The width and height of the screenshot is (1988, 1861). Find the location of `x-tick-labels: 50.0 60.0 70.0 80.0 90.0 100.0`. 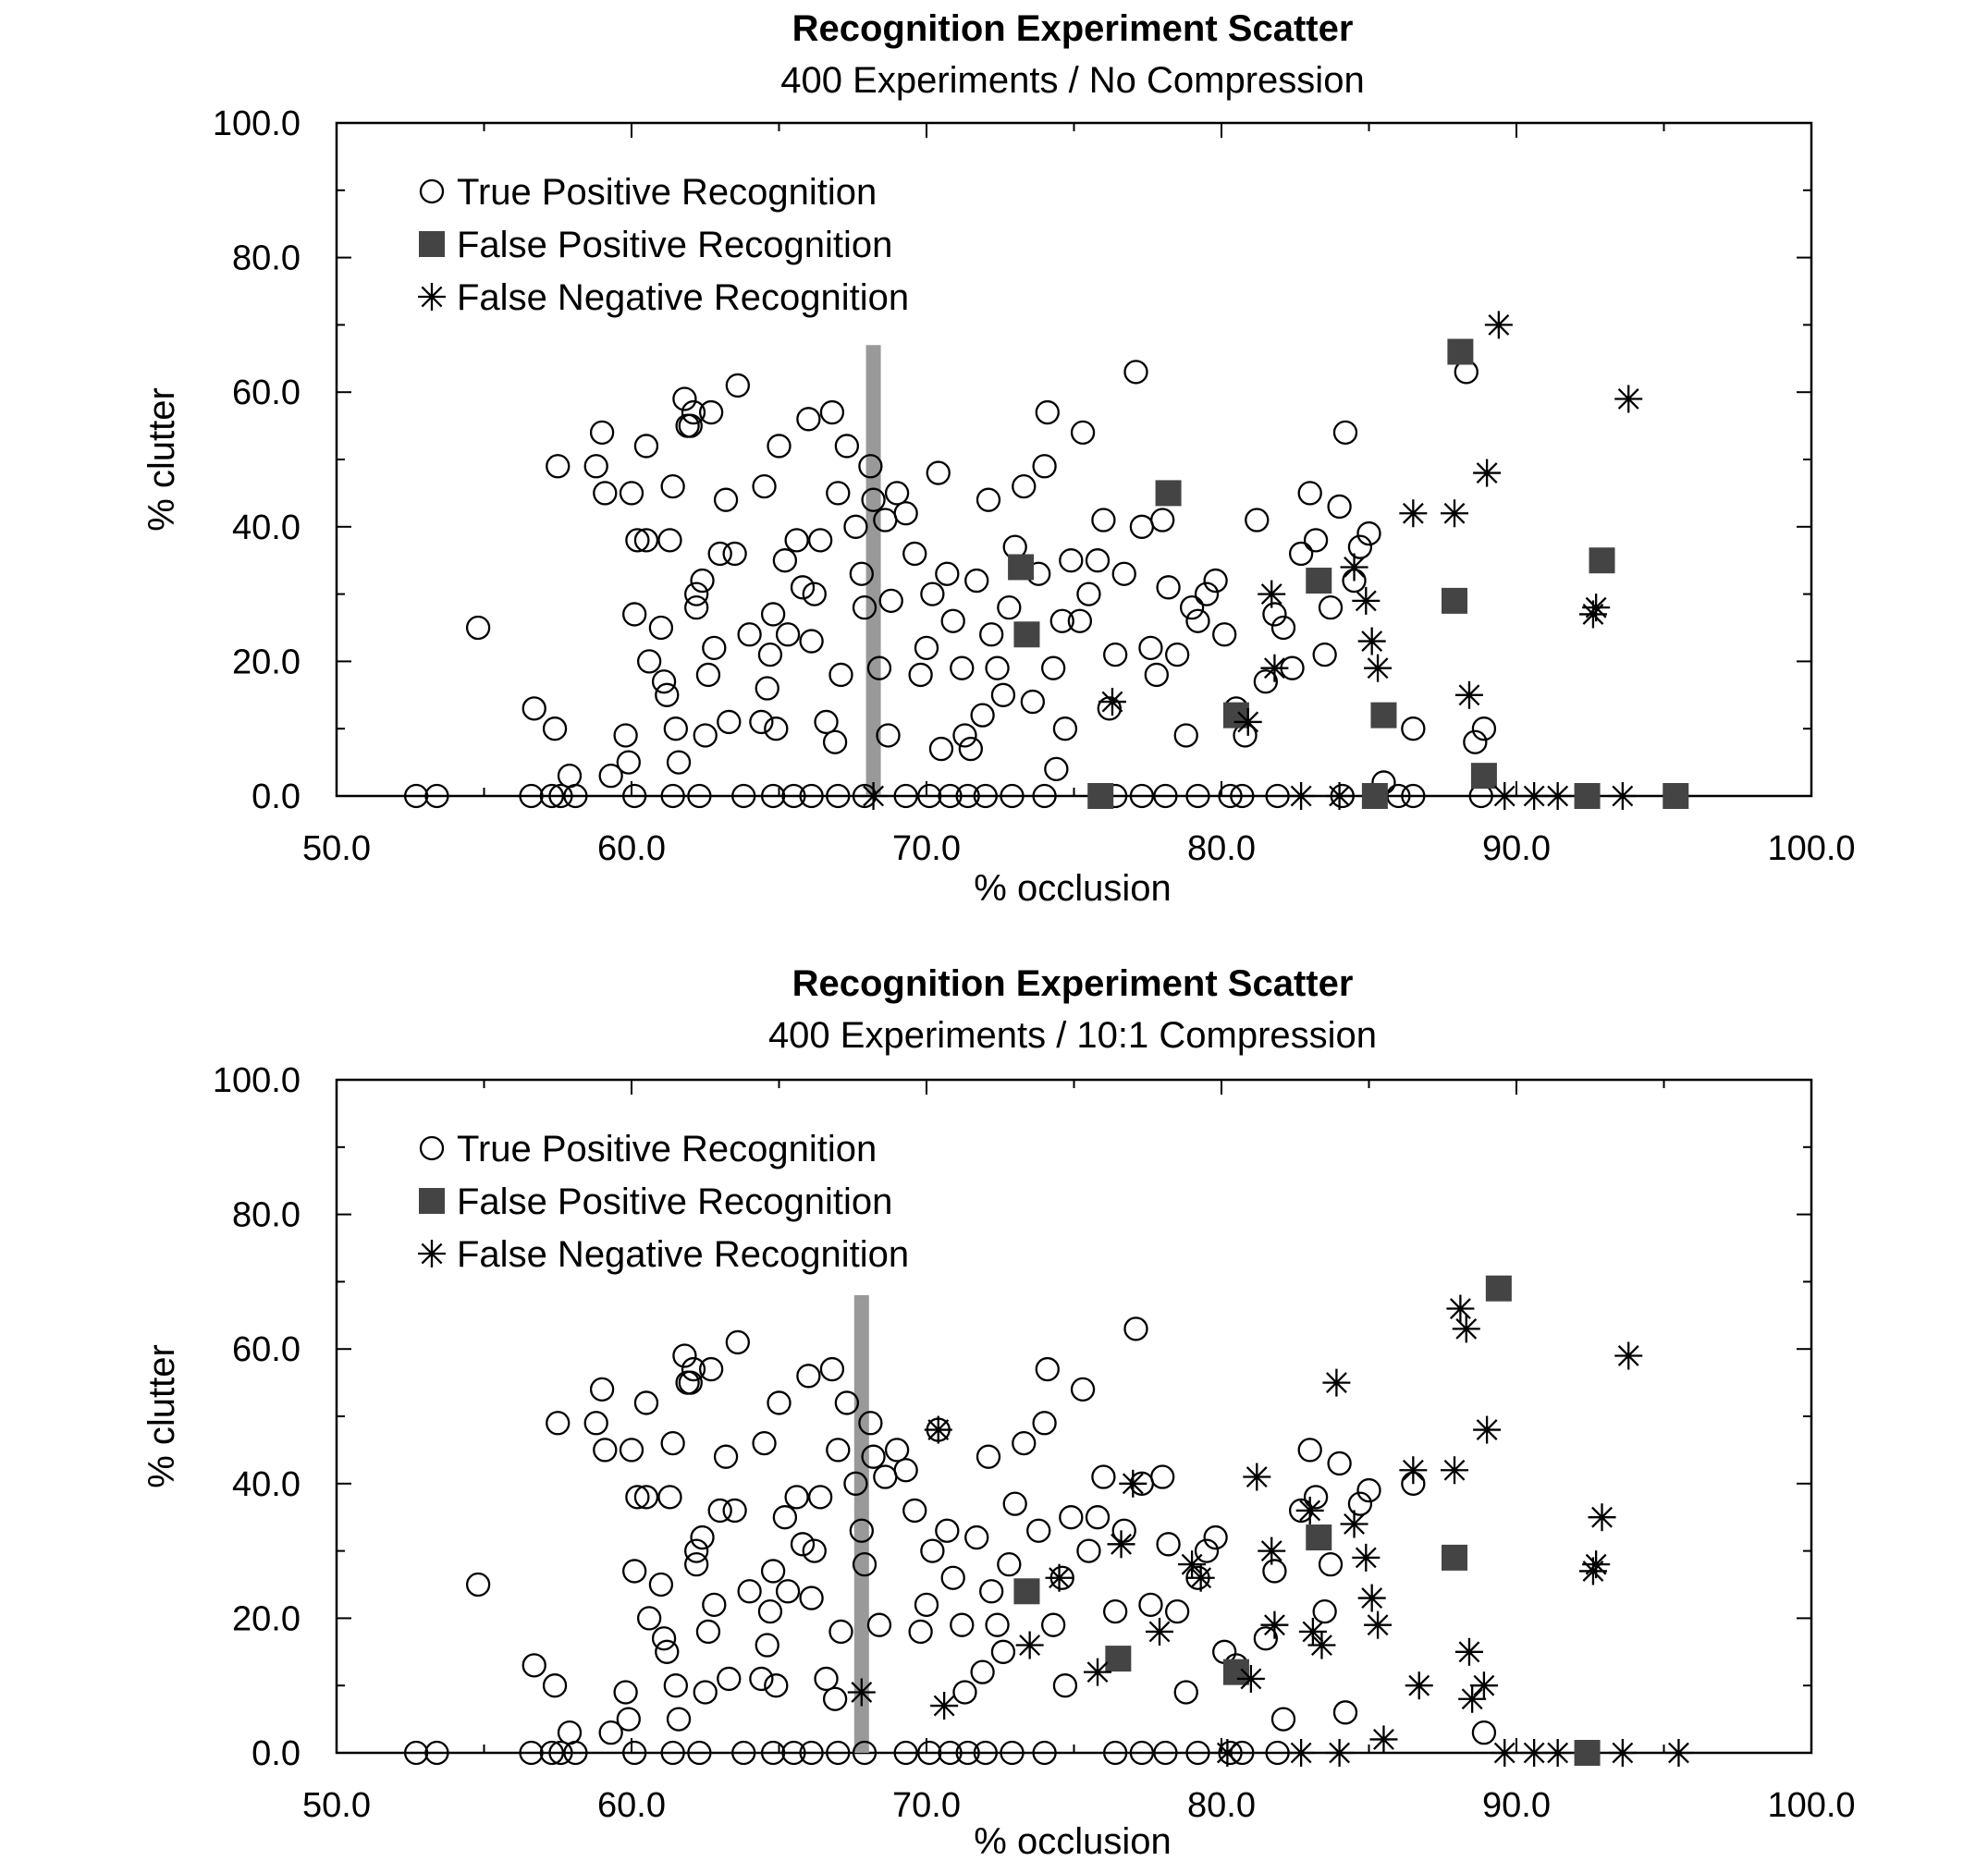

x-tick-labels: 50.0 60.0 70.0 80.0 90.0 100.0 is located at coordinates (1079, 849).